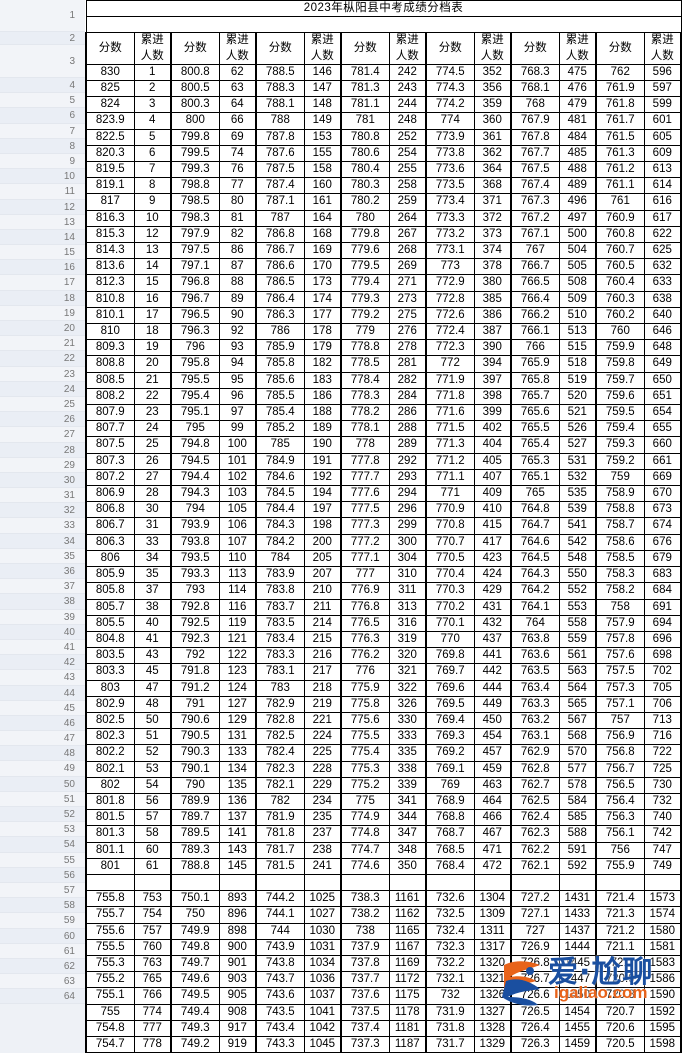  I want to click on cell-cumulative-count: 93, so click(237, 348).